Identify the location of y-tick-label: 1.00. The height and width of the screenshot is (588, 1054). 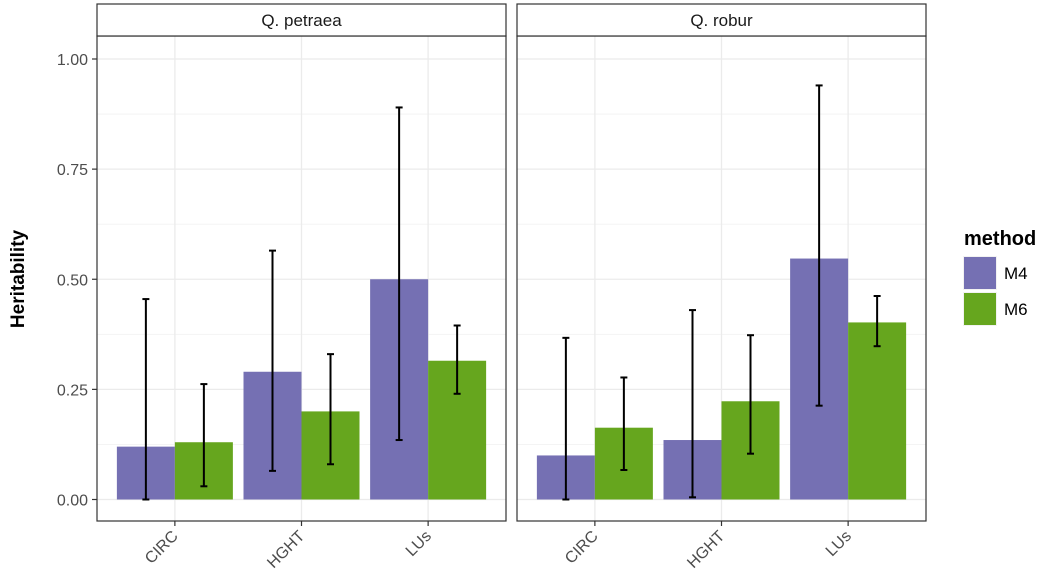
(72, 60).